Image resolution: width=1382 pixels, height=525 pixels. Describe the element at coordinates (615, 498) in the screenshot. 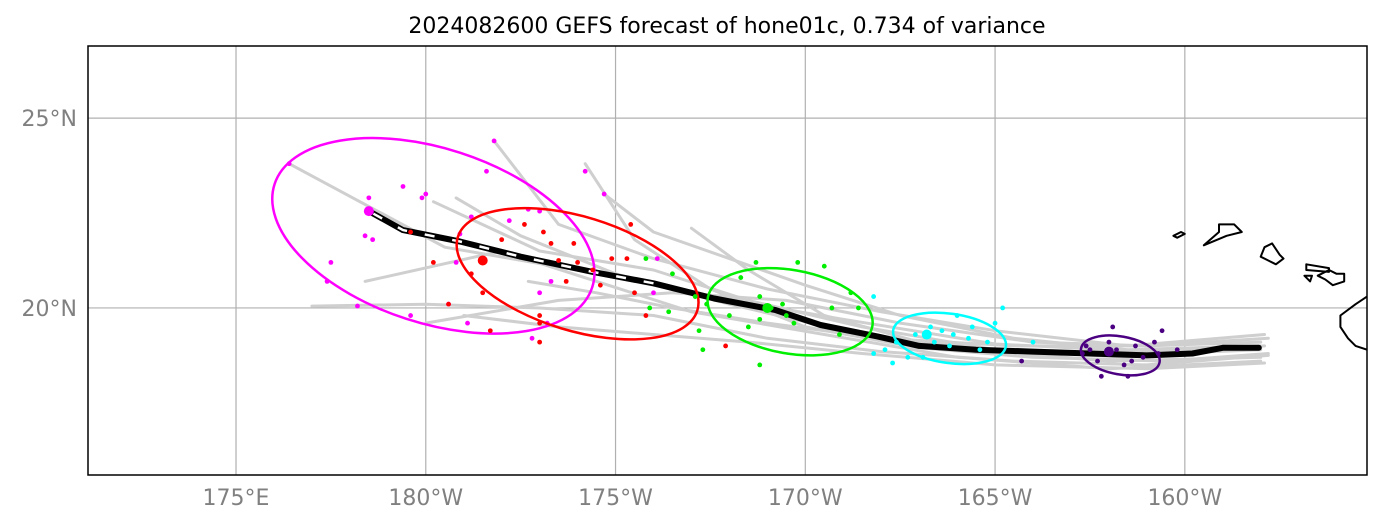

I see `x-tick-label: 175°W` at that location.